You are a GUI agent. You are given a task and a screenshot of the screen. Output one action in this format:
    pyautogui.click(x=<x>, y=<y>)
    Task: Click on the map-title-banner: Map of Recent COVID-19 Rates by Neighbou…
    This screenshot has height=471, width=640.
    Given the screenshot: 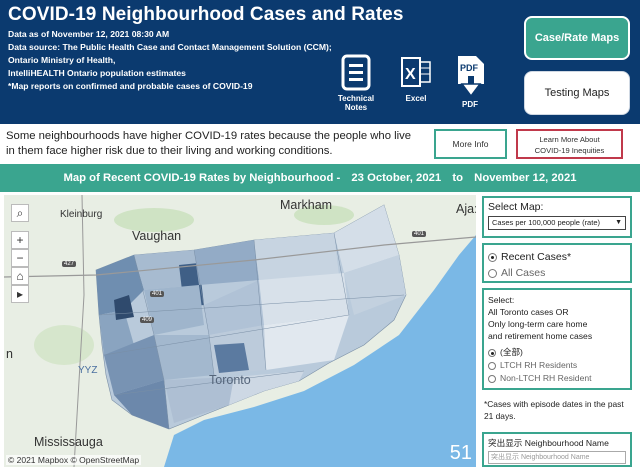 What is the action you would take?
    pyautogui.click(x=320, y=178)
    